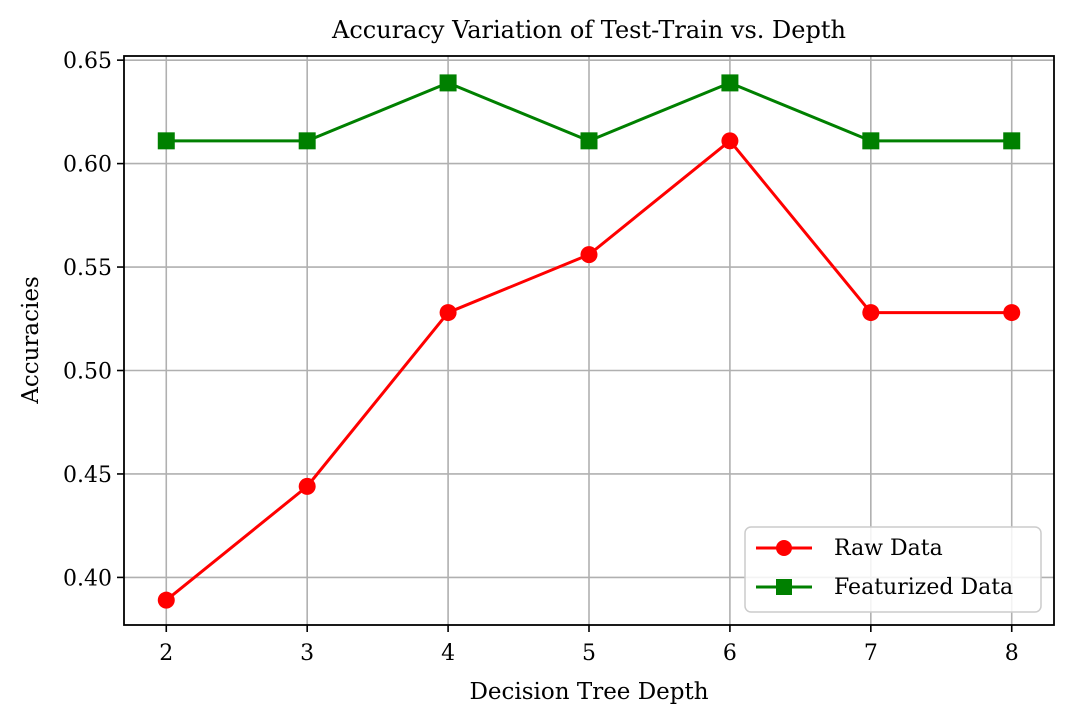  What do you see at coordinates (166, 653) in the screenshot?
I see `x-tick-label: 2` at bounding box center [166, 653].